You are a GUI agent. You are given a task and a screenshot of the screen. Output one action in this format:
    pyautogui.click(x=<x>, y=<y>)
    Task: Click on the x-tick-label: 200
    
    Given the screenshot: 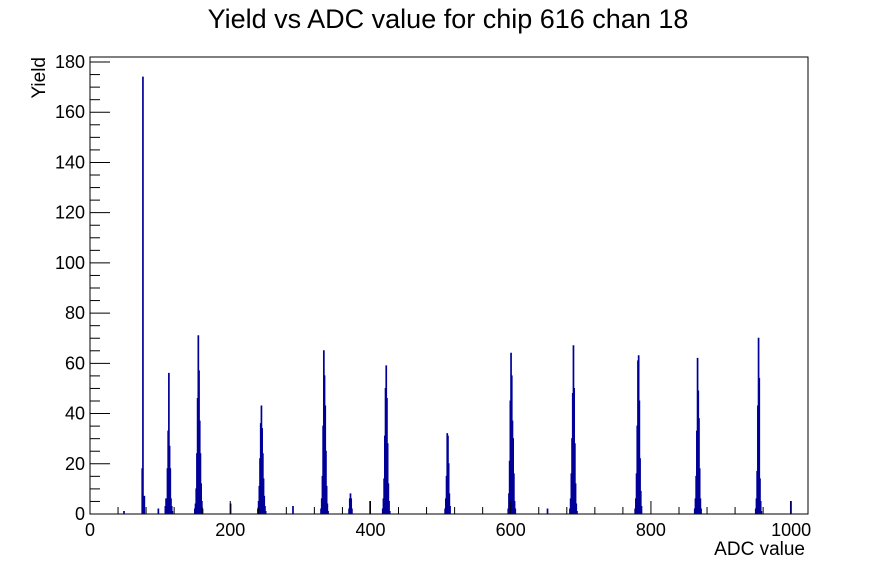 What is the action you would take?
    pyautogui.click(x=230, y=530)
    